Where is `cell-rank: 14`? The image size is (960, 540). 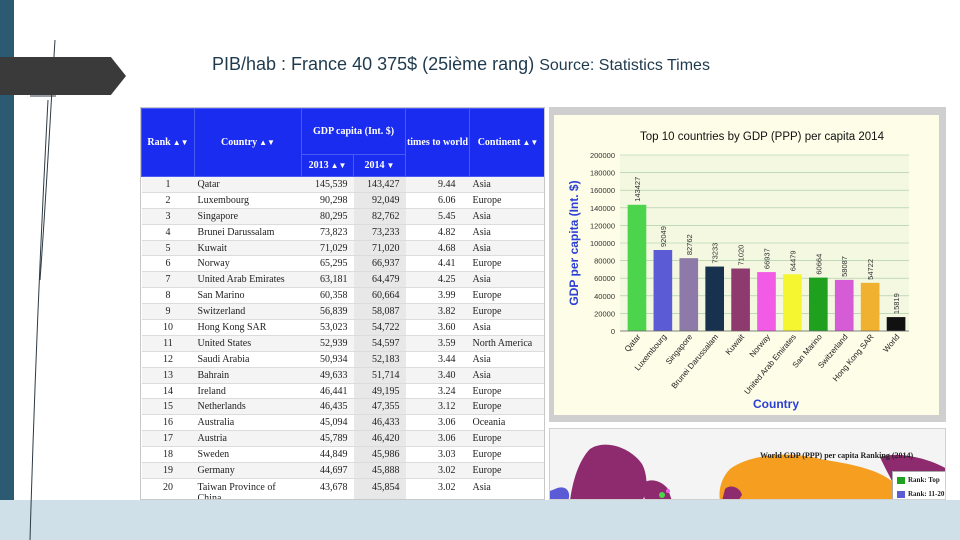
cell-rank: 14 is located at coordinates (168, 391).